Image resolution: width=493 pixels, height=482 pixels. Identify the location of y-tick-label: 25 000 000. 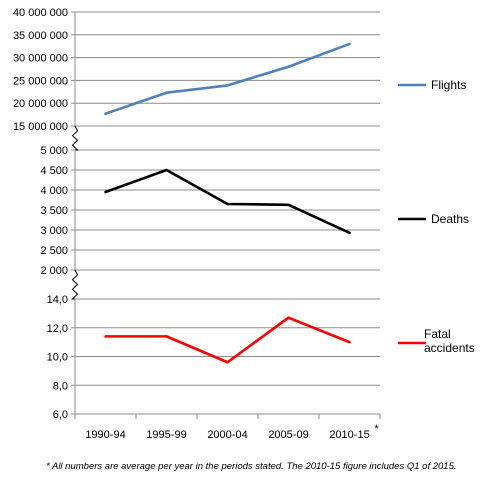
(40, 81).